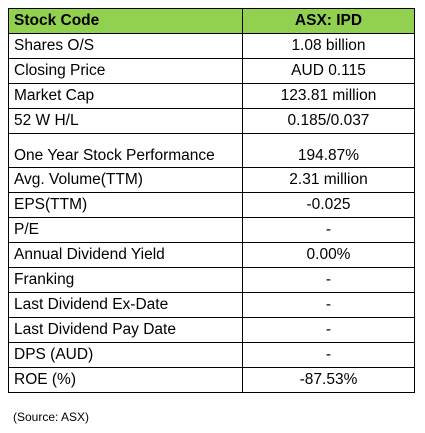 This screenshot has height=433, width=425. What do you see at coordinates (328, 96) in the screenshot?
I see `row-value: 123.81 million` at bounding box center [328, 96].